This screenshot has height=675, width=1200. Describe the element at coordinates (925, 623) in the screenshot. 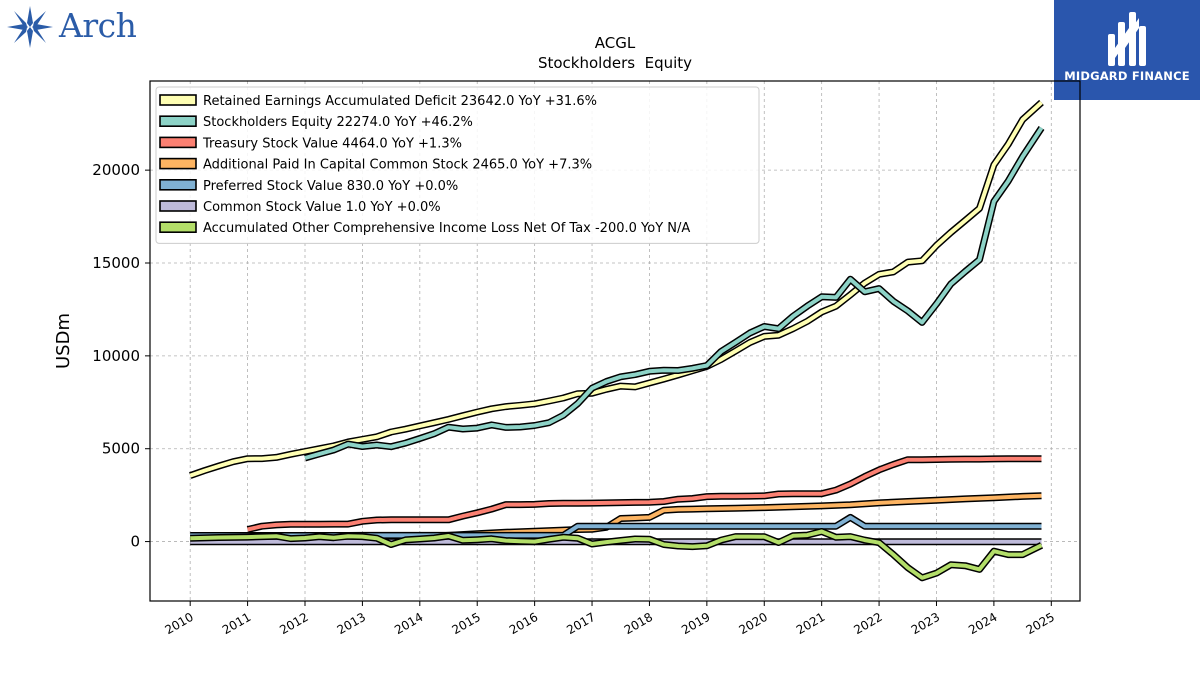

I see `x-tick-label: 2023` at that location.